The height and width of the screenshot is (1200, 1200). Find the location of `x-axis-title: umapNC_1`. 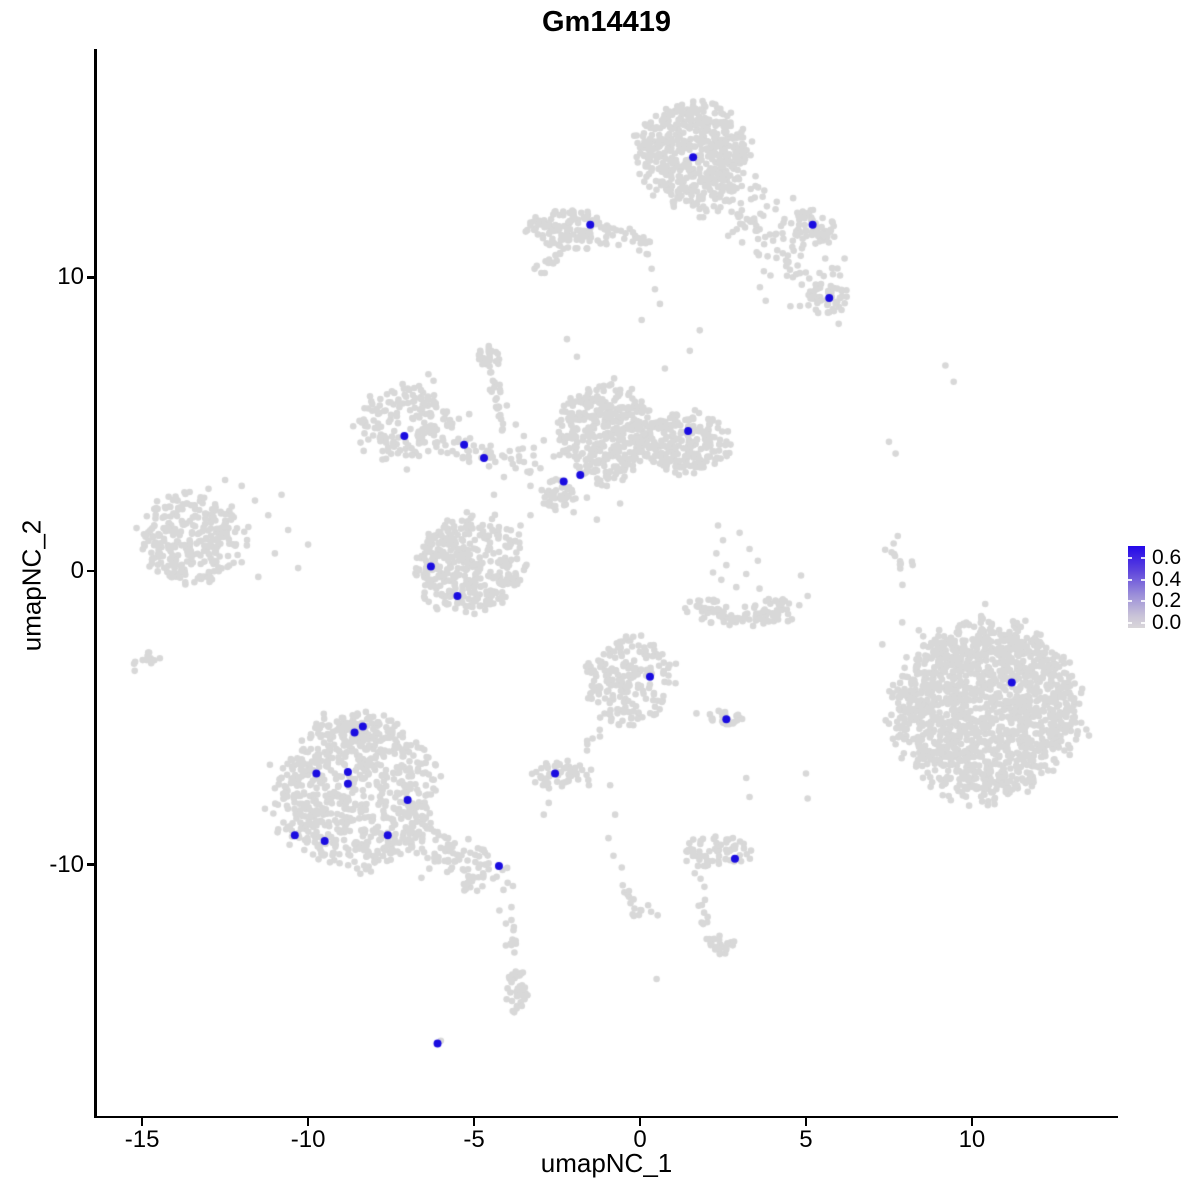

x-axis-title: umapNC_1 is located at coordinates (606, 1163).